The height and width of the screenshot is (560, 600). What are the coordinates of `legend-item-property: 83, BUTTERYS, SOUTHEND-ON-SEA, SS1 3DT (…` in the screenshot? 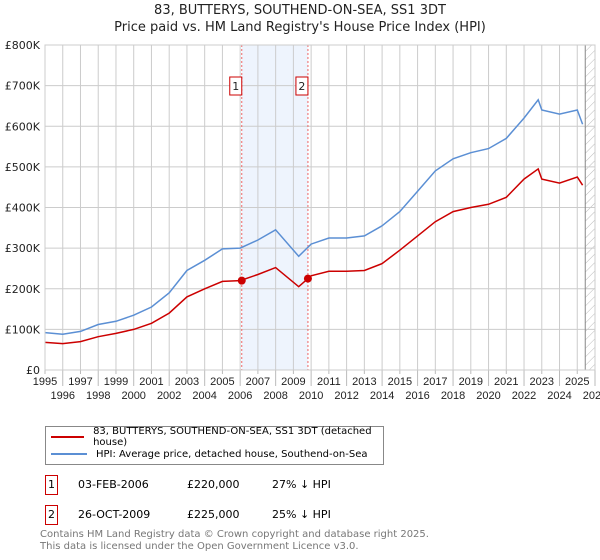 It's located at (214, 437).